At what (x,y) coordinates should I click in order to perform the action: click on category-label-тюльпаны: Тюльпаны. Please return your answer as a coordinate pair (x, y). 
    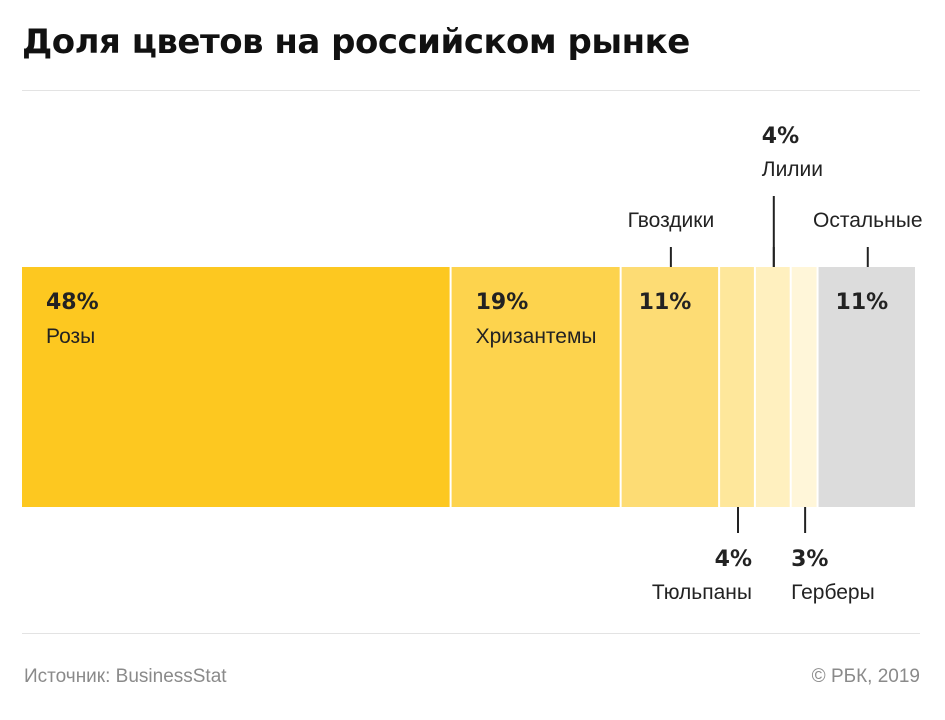
    Looking at the image, I should click on (702, 592).